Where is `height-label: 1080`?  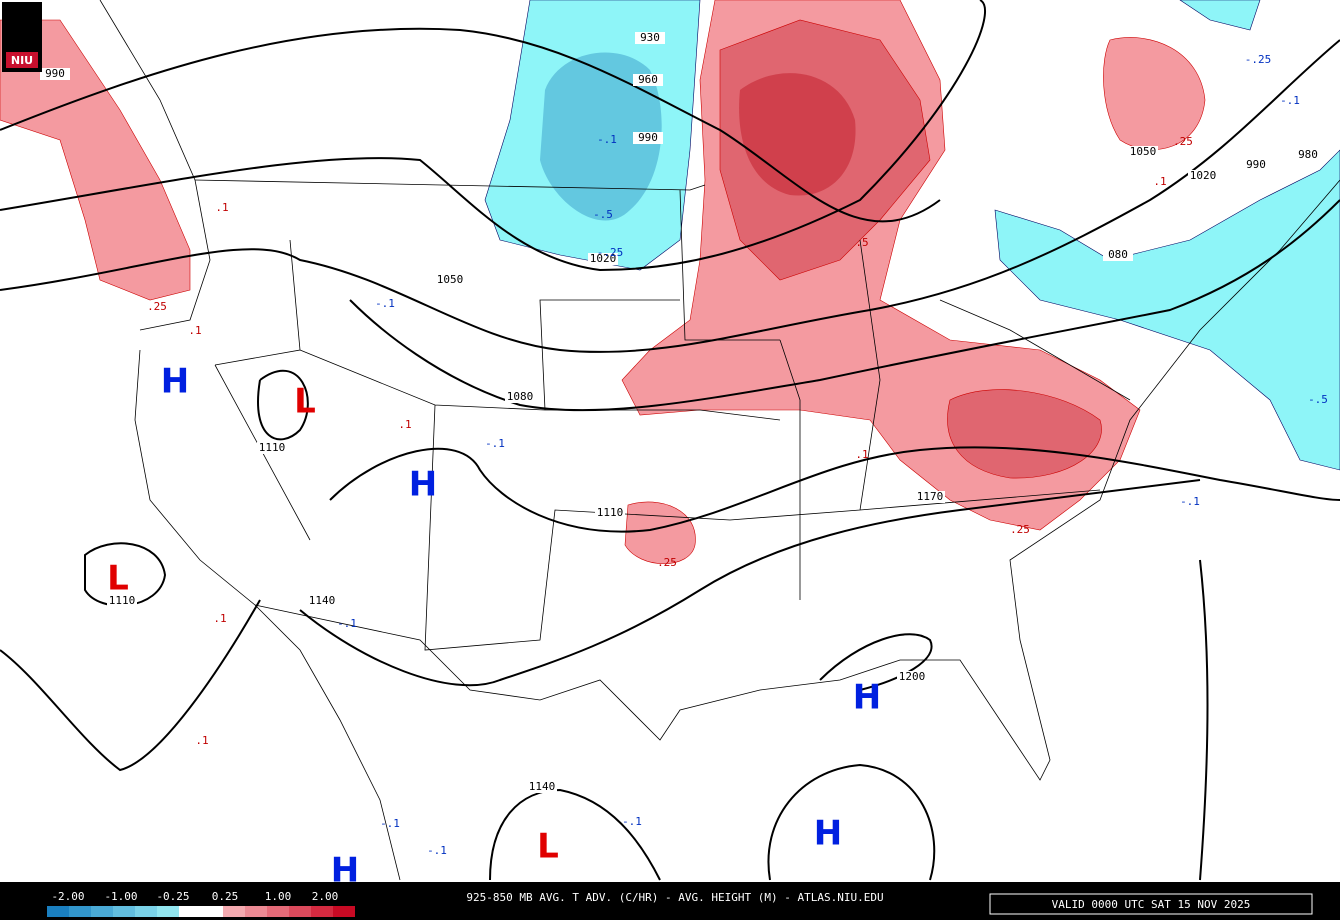 height-label: 1080 is located at coordinates (520, 396).